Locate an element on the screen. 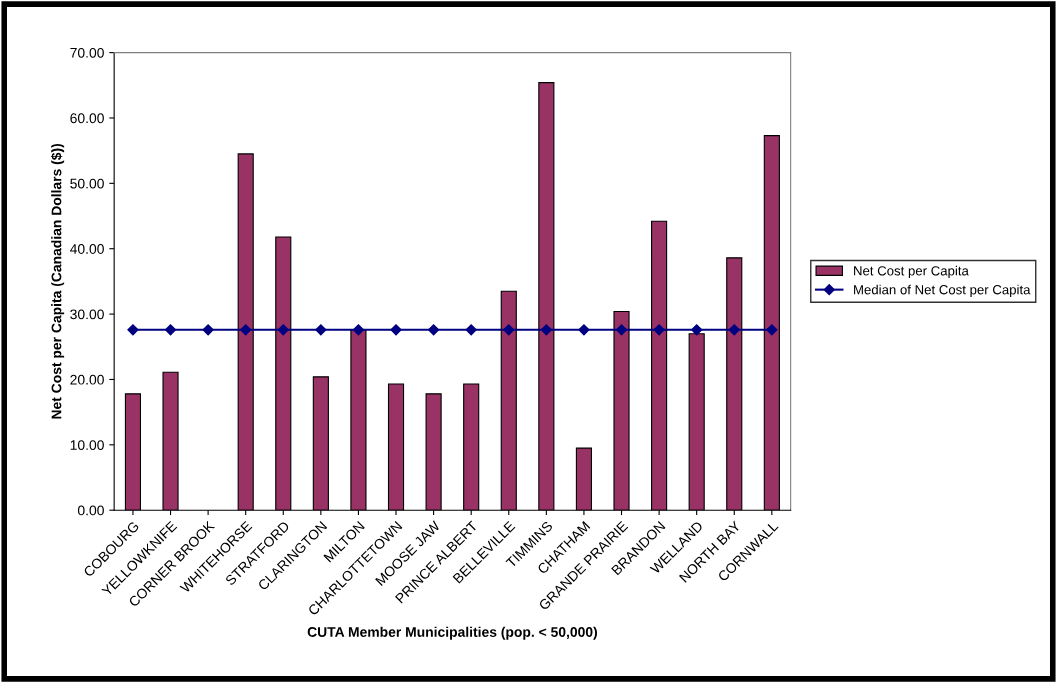  y-tick-label: 30.00 is located at coordinates (87, 314).